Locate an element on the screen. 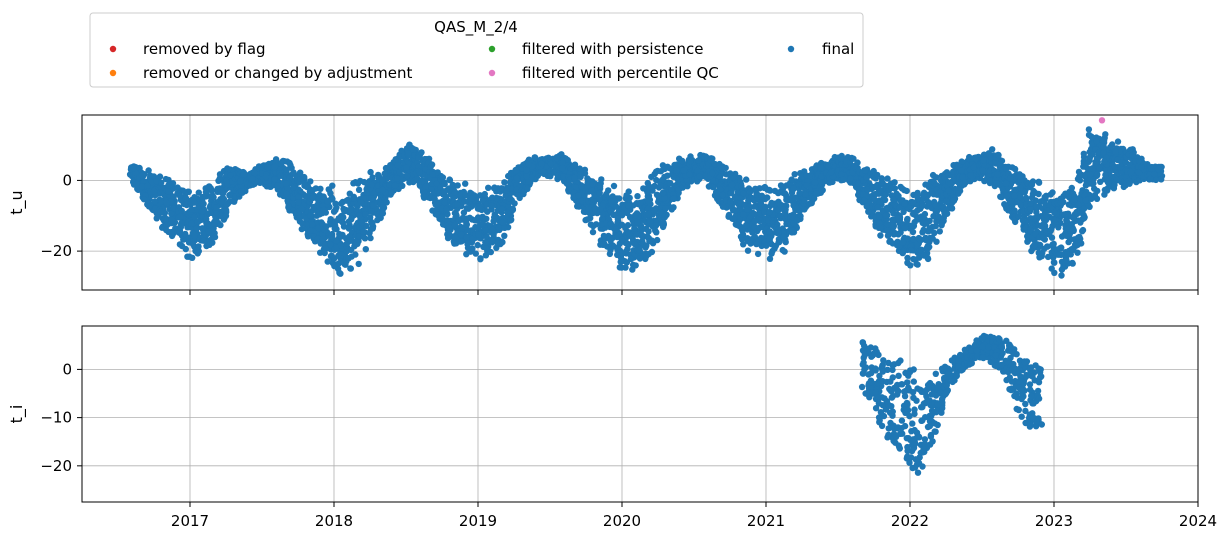 This screenshot has width=1228, height=546. legend-label: final is located at coordinates (838, 49).